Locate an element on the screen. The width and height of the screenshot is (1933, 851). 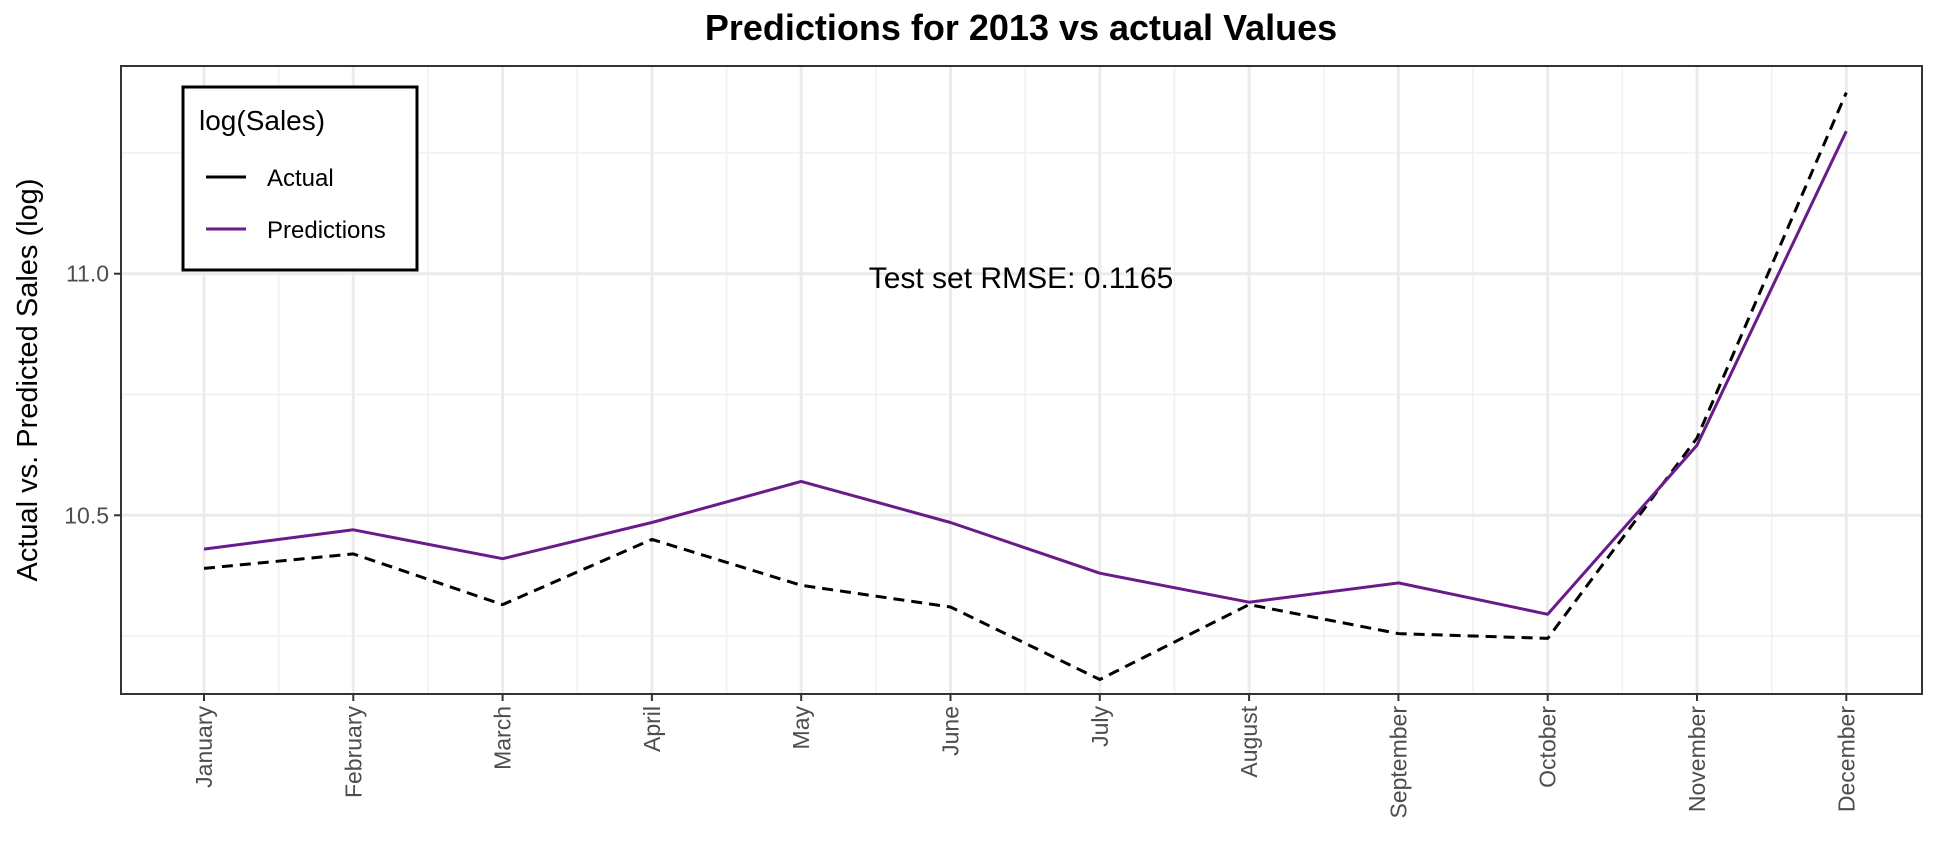
chart-title: Predictions for 2013 vs actual Values is located at coordinates (1021, 27).